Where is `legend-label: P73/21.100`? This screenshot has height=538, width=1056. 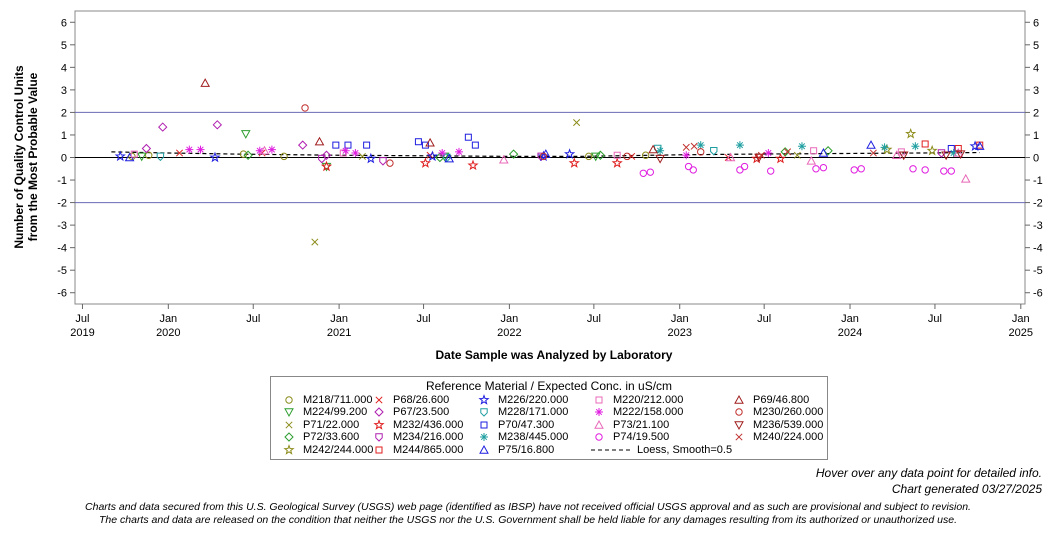 legend-label: P73/21.100 is located at coordinates (641, 424).